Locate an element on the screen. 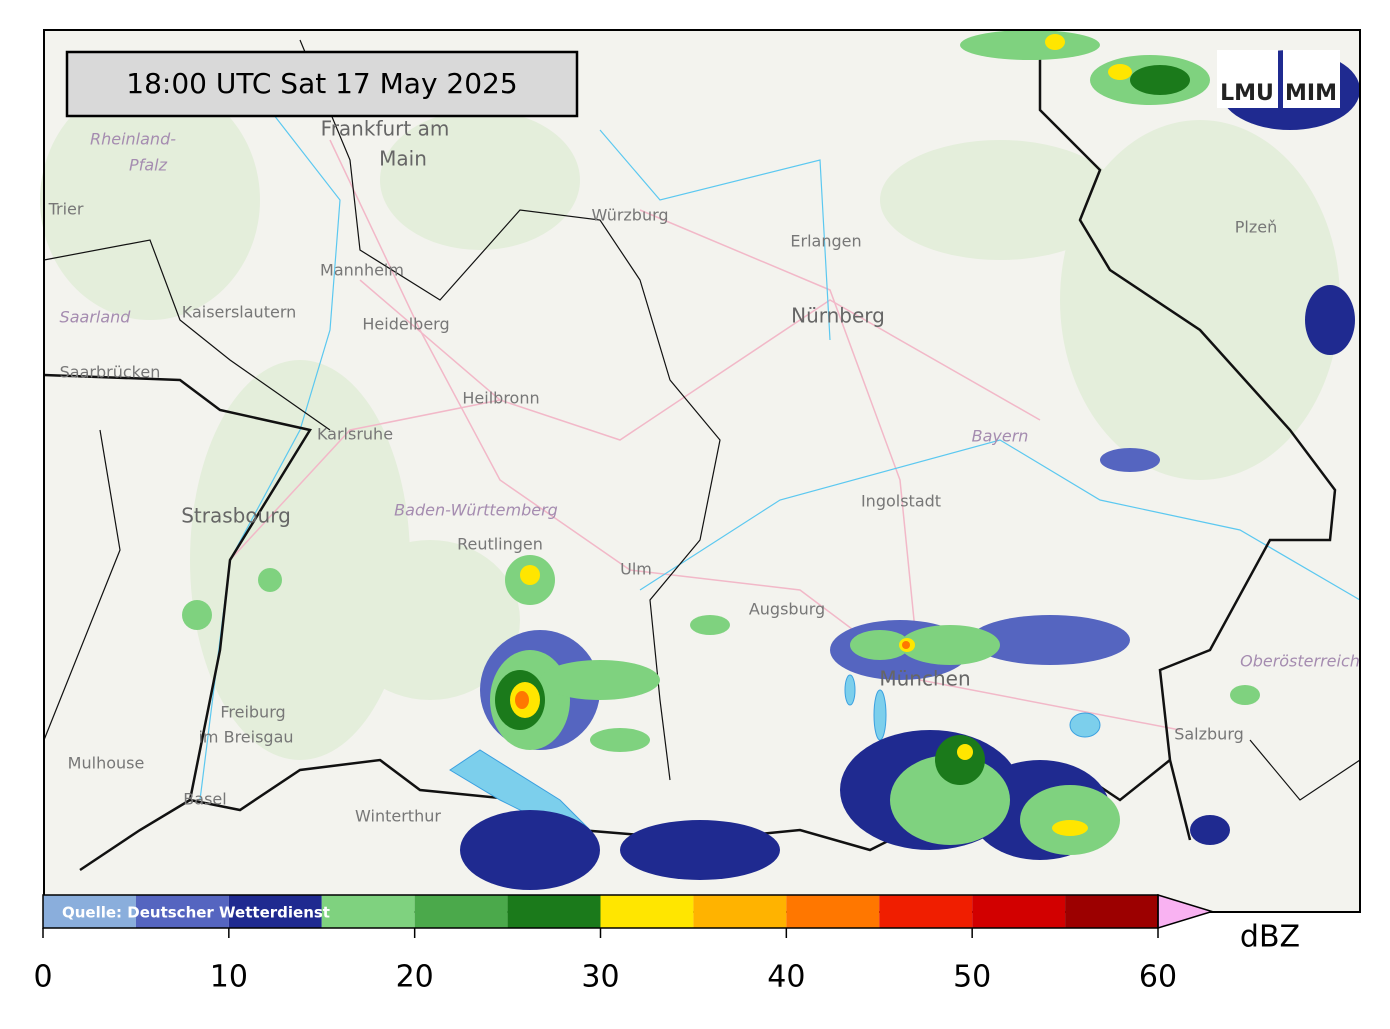 This screenshot has width=1390, height=1029. place-label: Freiburg is located at coordinates (252, 712).